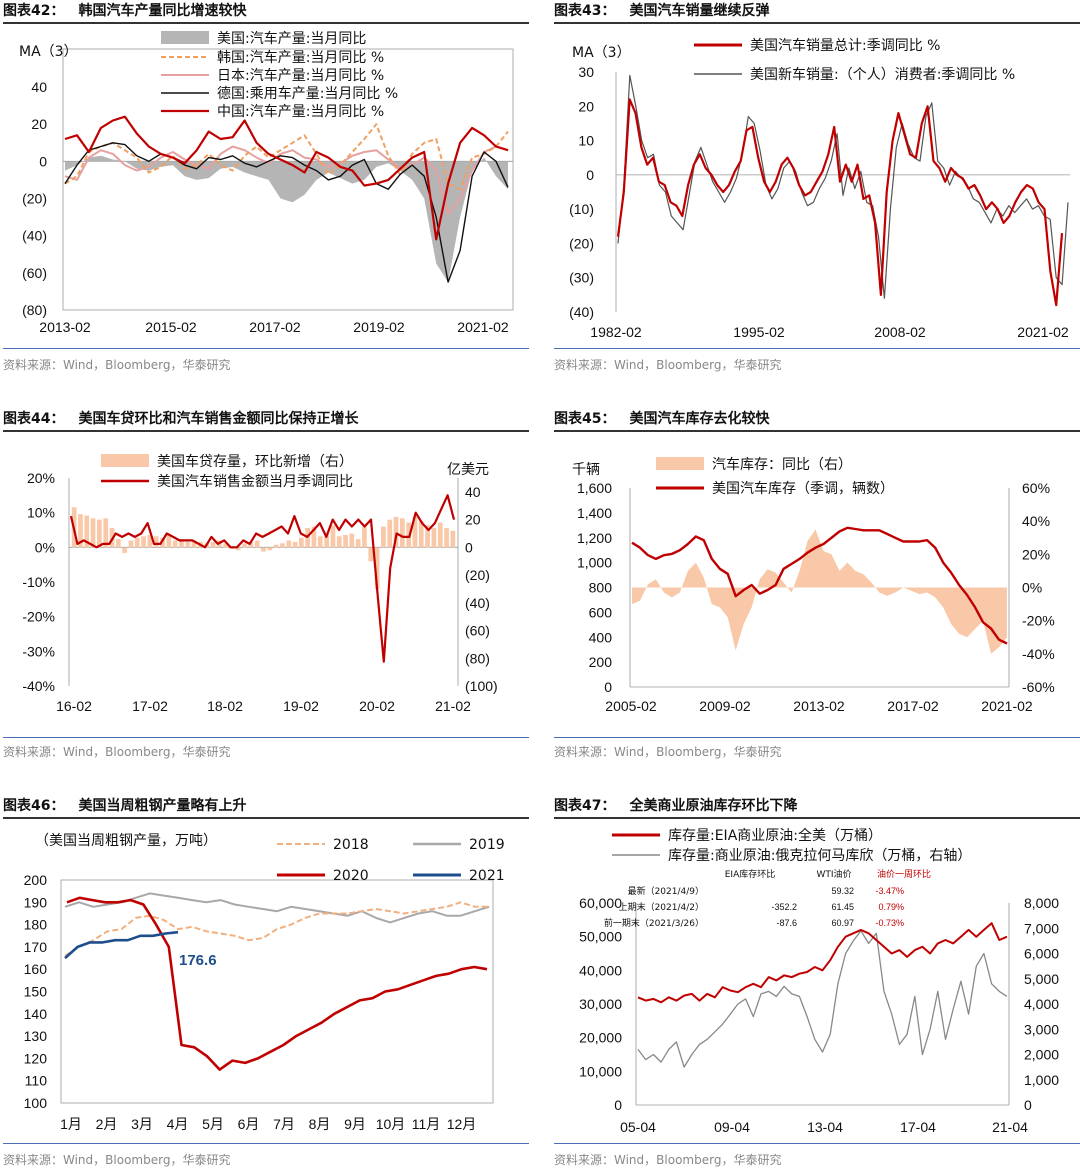  What do you see at coordinates (307, 93) in the screenshot?
I see `legend-de-label: 德国:乘用车产量:当月同比 %` at bounding box center [307, 93].